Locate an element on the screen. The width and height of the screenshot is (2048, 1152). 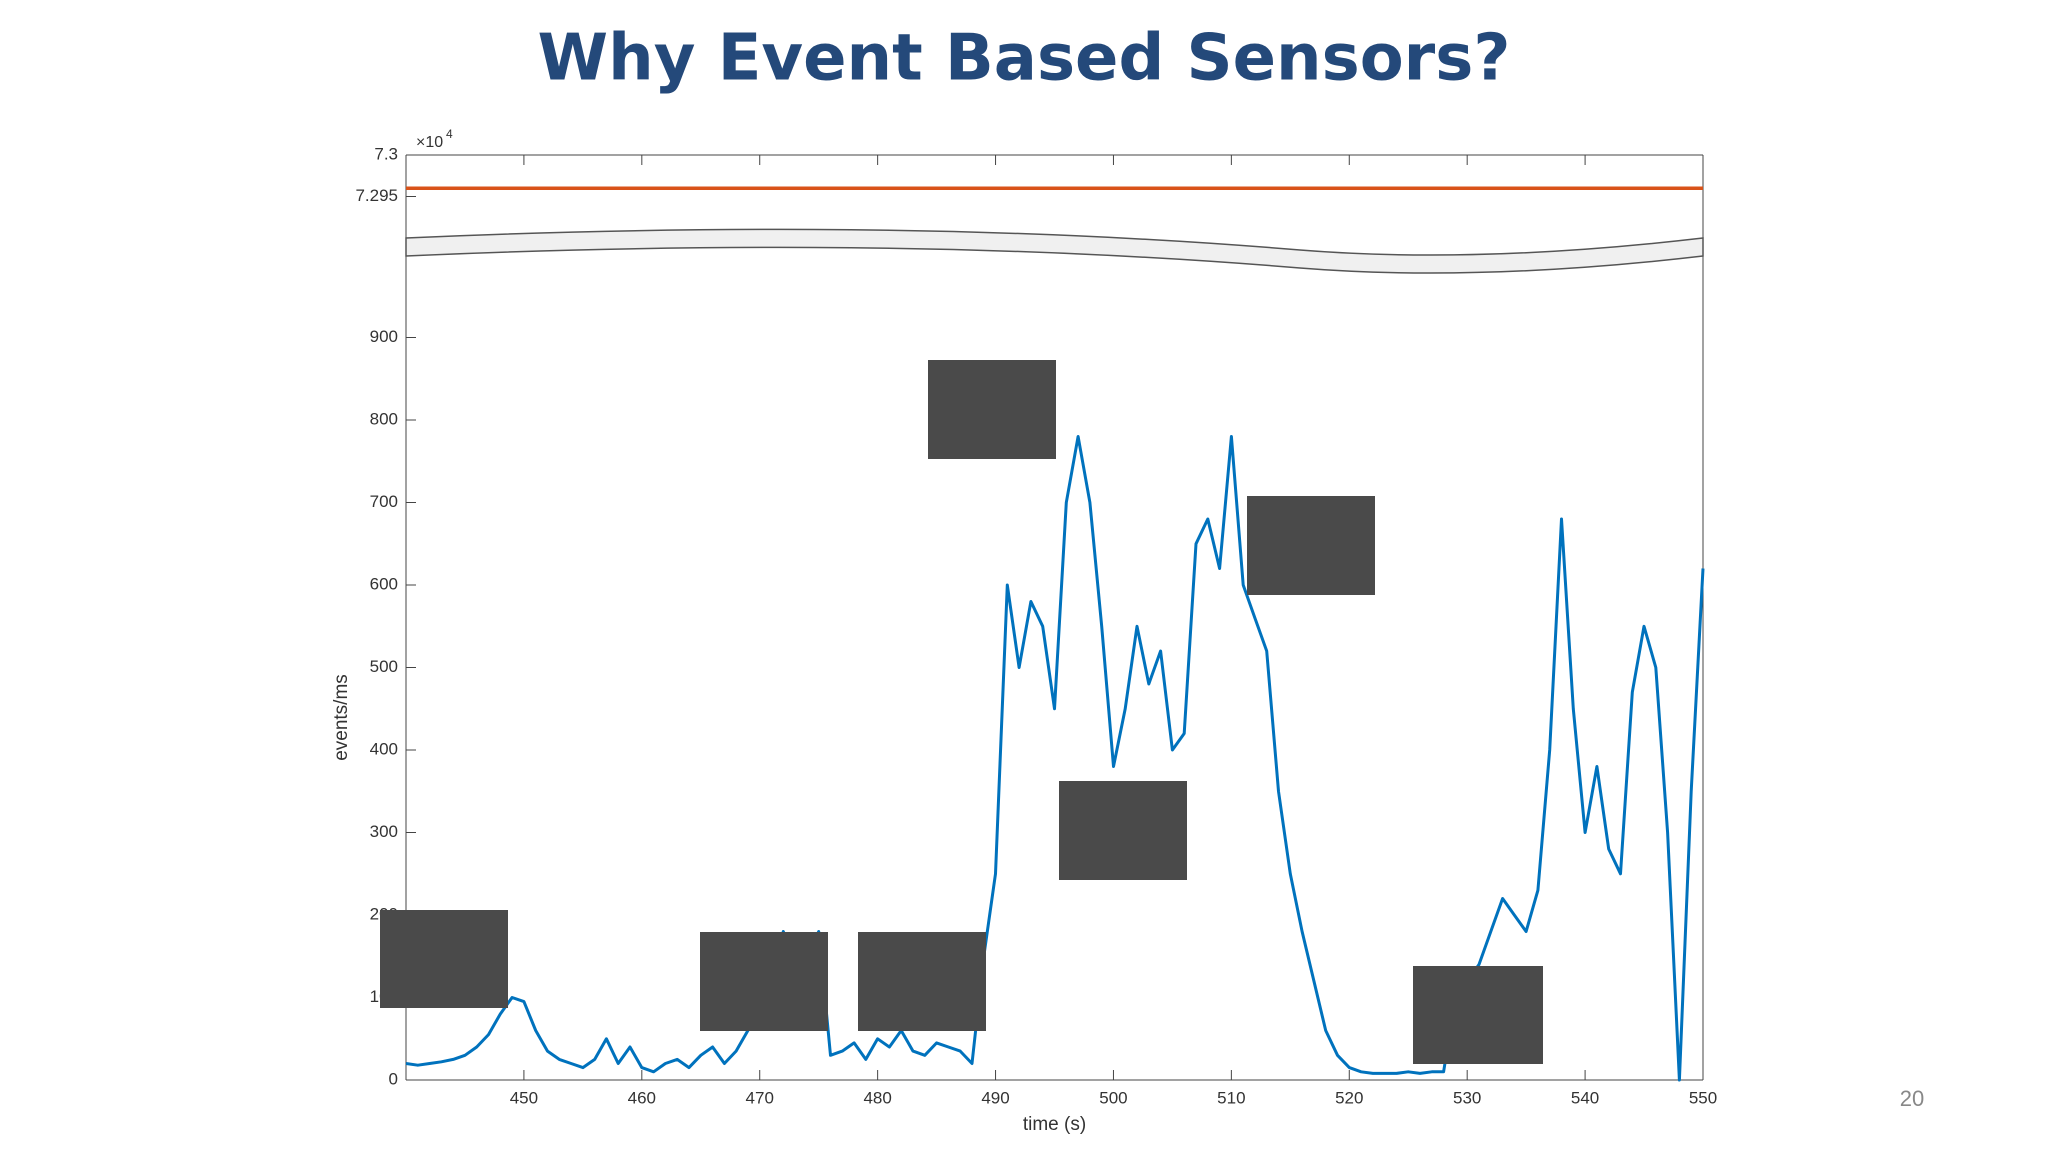
axis-break is located at coordinates (1054, 251).